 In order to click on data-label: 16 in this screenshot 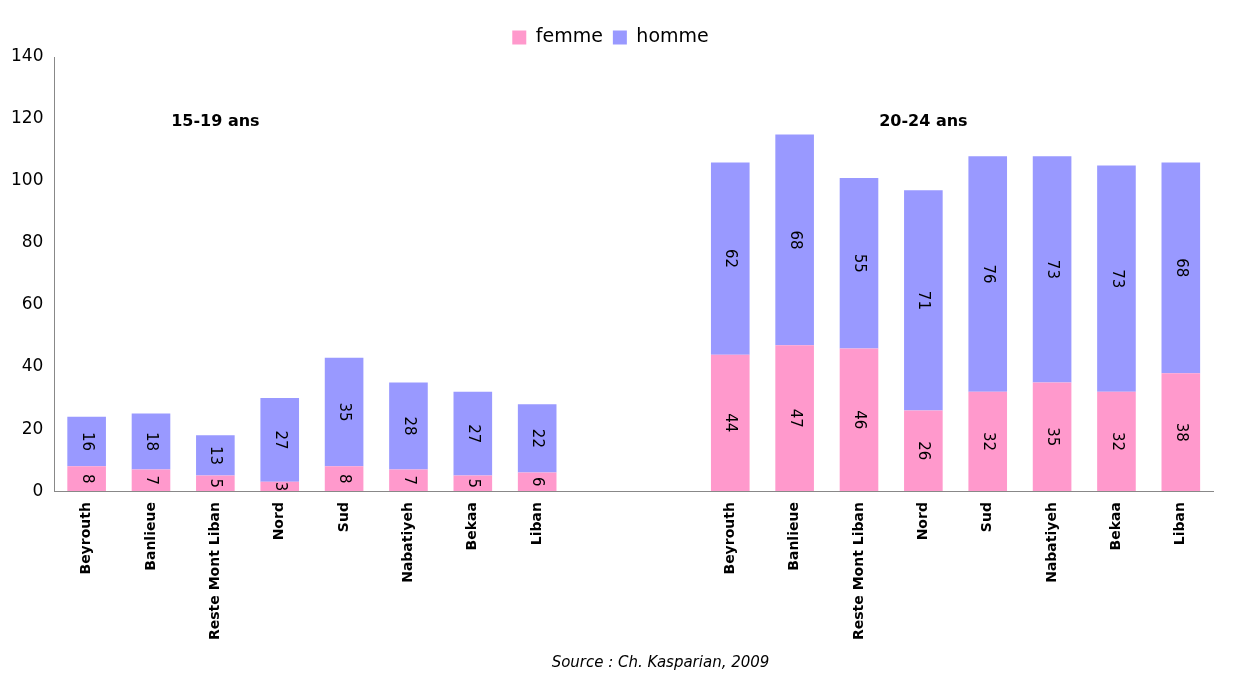, I will do `click(87, 441)`.